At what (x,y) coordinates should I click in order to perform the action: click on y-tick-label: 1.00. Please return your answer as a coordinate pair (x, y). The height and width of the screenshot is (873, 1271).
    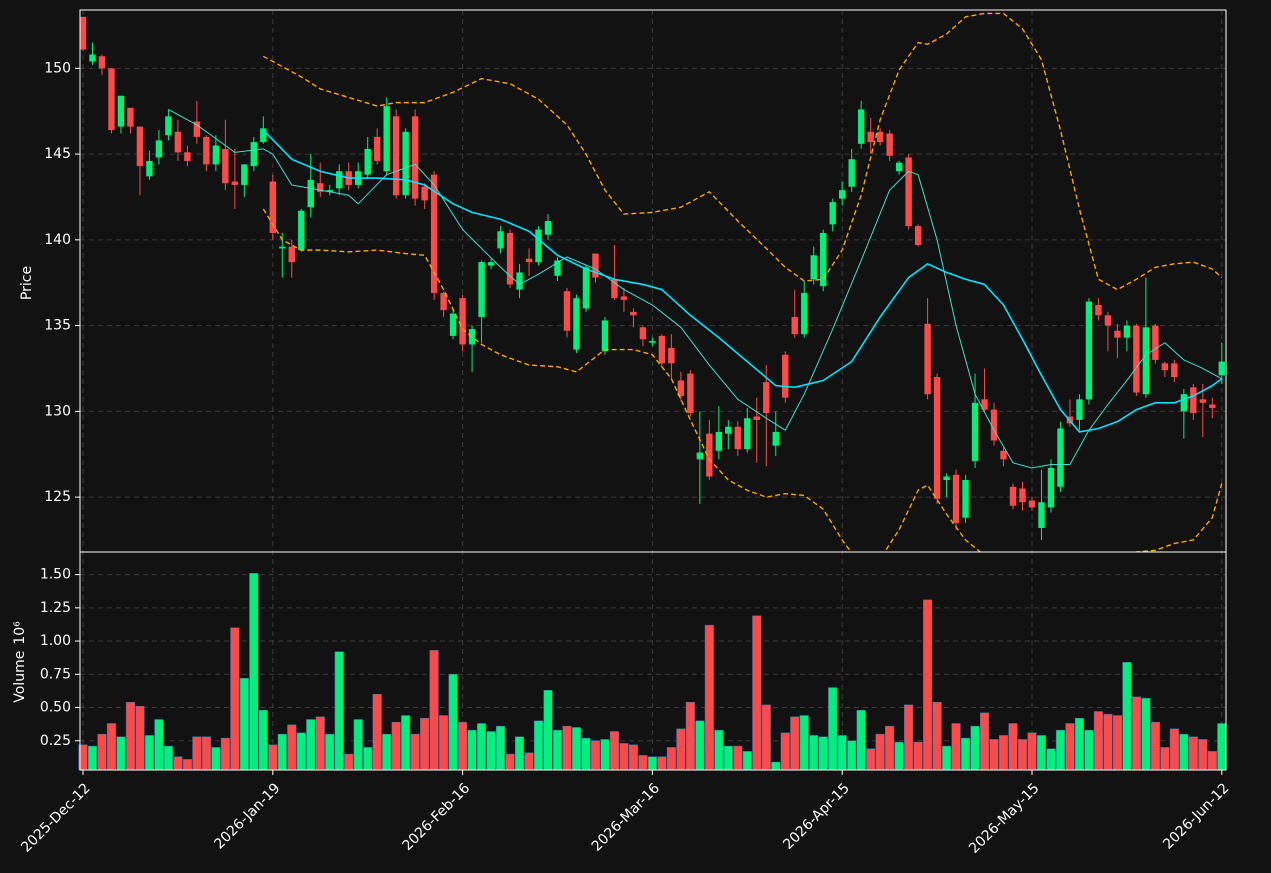
    Looking at the image, I should click on (55, 641).